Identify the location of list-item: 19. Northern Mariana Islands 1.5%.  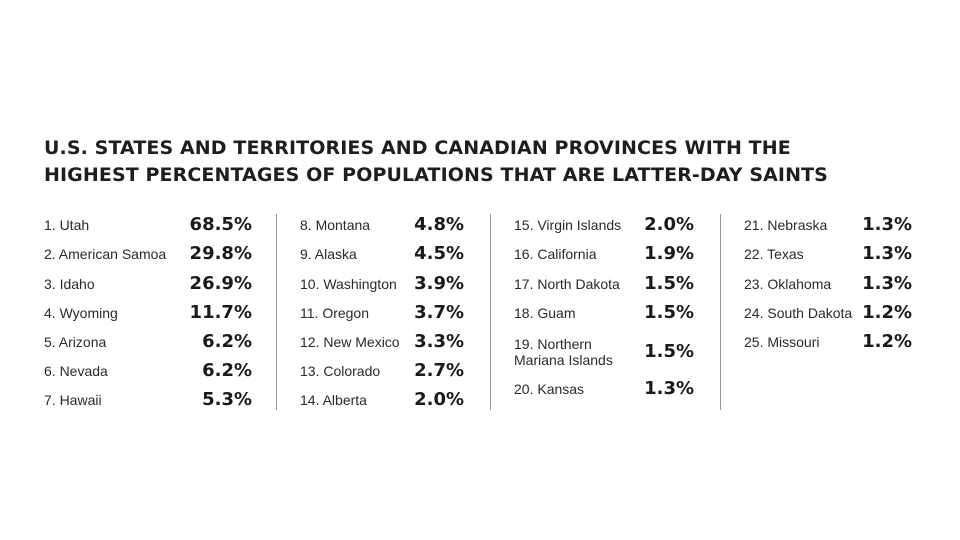
(604, 350).